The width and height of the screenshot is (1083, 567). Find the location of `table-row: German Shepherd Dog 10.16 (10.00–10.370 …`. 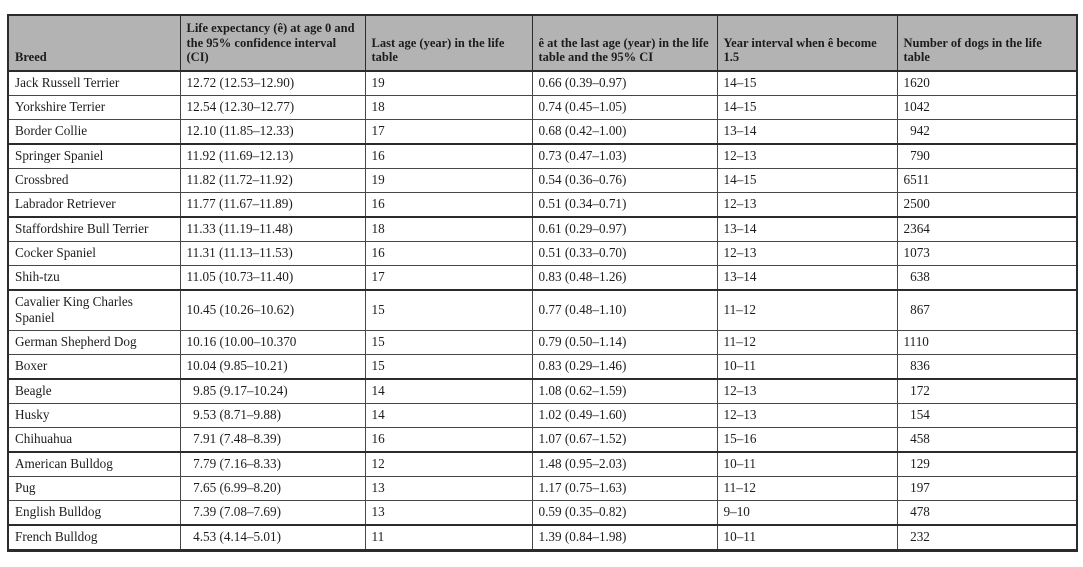

table-row: German Shepherd Dog 10.16 (10.00–10.370 … is located at coordinates (542, 342).